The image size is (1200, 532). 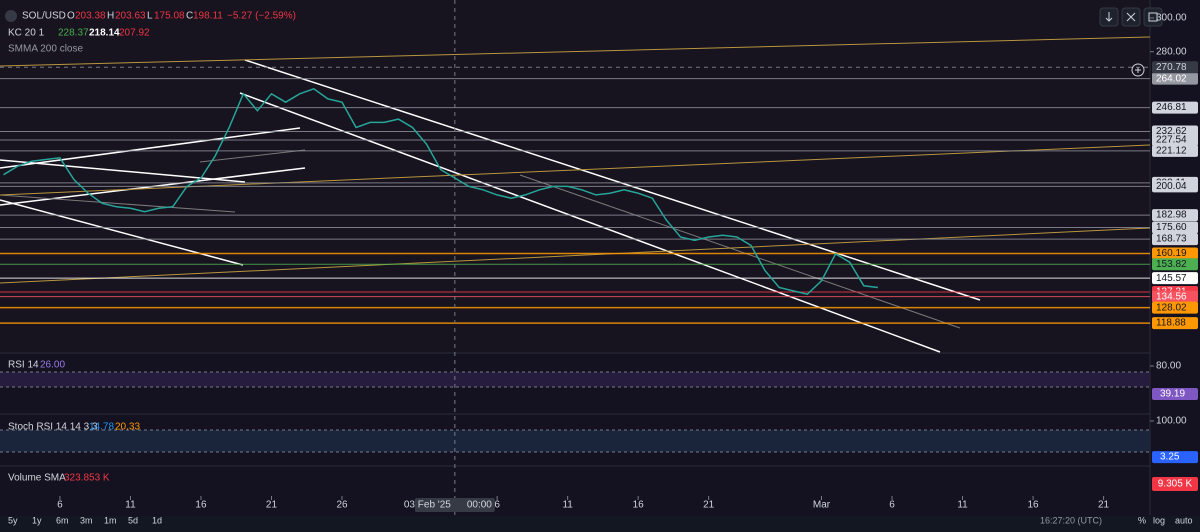 What do you see at coordinates (37, 520) in the screenshot?
I see `range-button: 1y` at bounding box center [37, 520].